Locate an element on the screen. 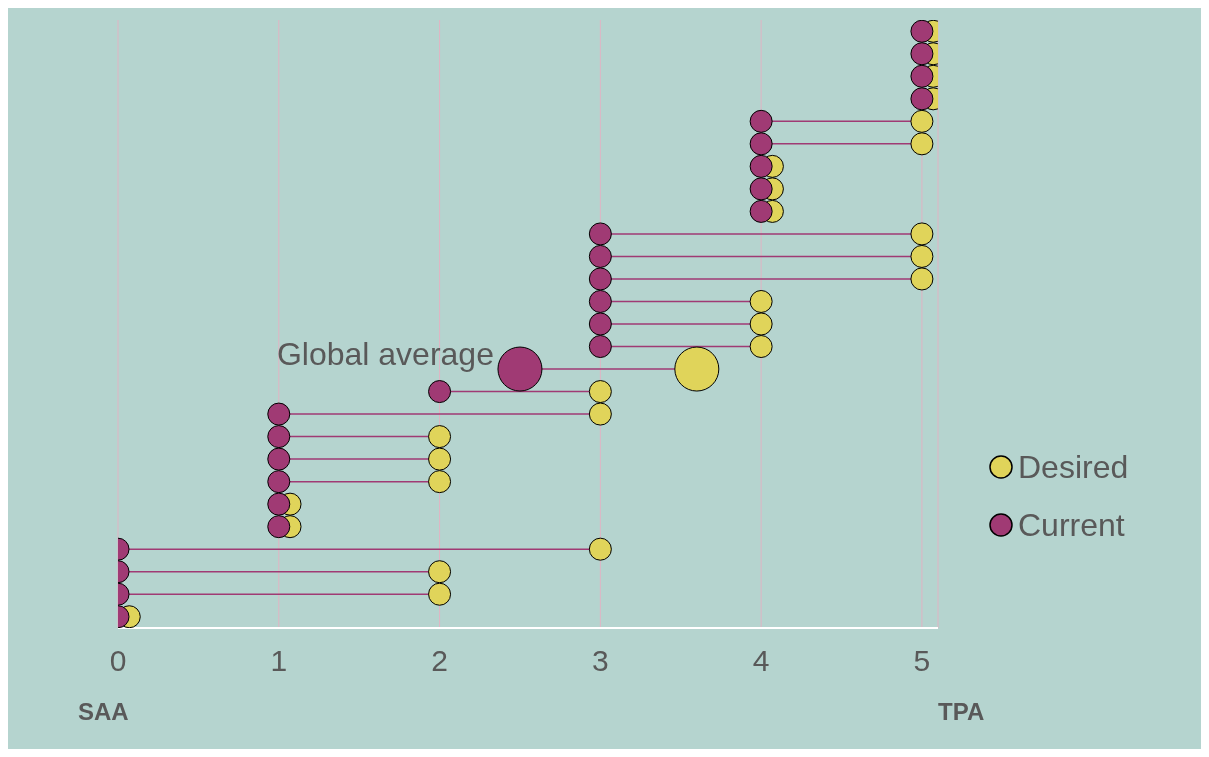 This screenshot has height=757, width=1209. x-tick-label: 5 is located at coordinates (922, 661).